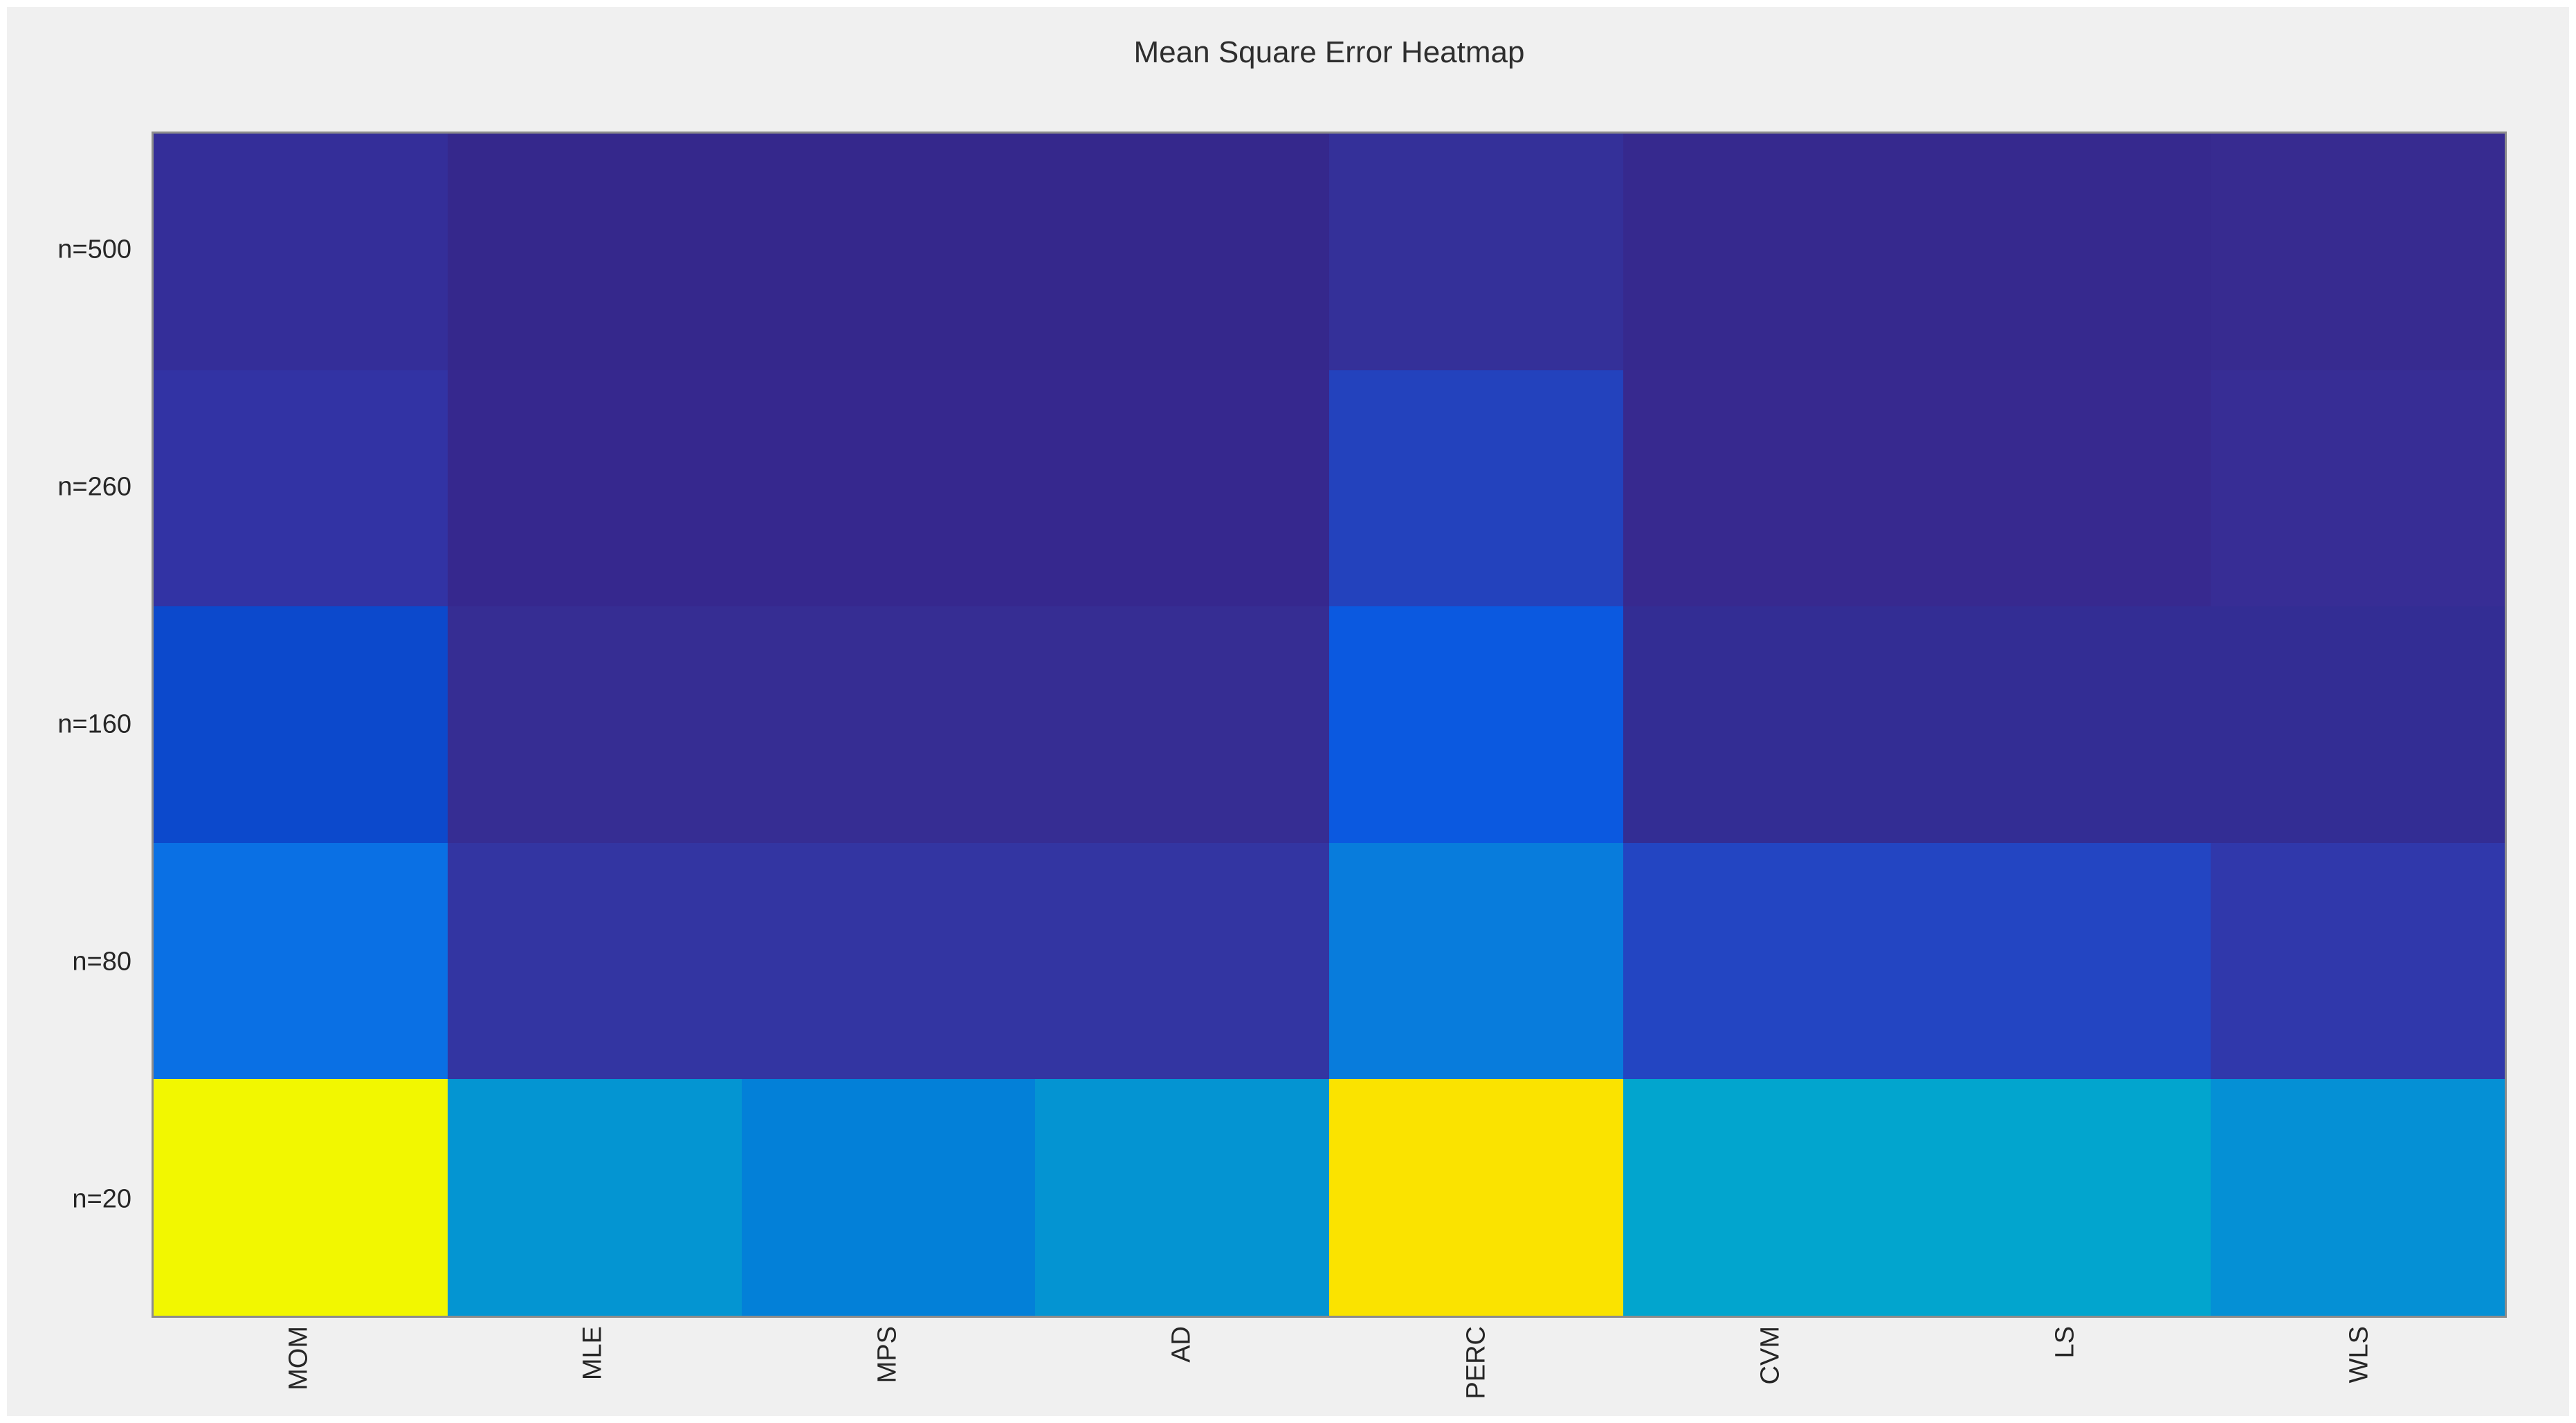 Image resolution: width=2576 pixels, height=1423 pixels. I want to click on x-axis-label: WLS, so click(2360, 1354).